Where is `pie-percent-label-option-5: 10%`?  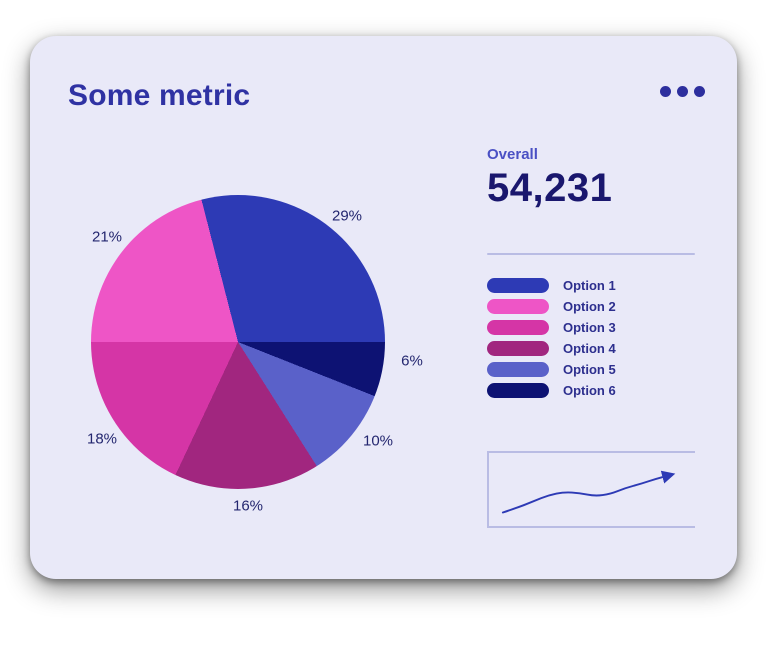 pie-percent-label-option-5: 10% is located at coordinates (378, 441).